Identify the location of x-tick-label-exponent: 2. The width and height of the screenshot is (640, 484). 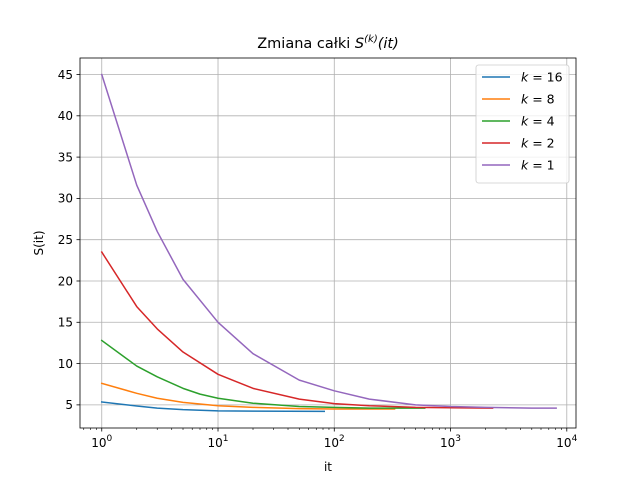
(342, 439).